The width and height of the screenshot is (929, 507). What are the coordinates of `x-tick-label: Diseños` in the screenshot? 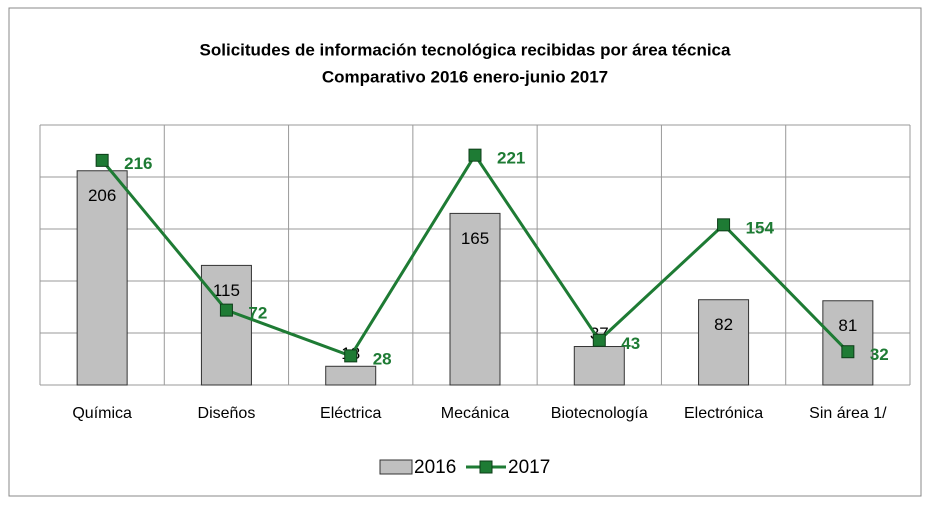 It's located at (227, 413).